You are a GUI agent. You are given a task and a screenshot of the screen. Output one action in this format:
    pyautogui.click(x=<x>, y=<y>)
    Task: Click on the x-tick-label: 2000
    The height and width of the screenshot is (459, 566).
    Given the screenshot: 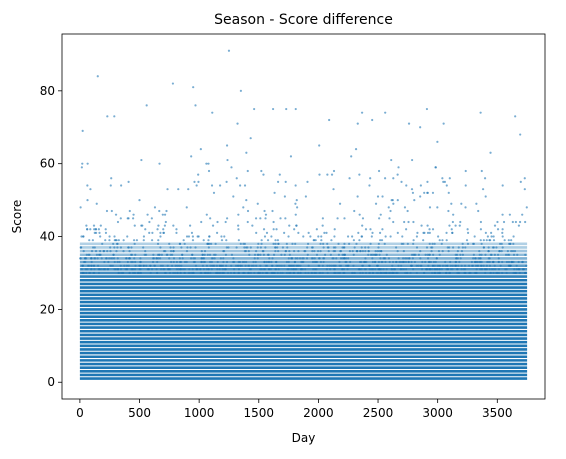 What is the action you would take?
    pyautogui.click(x=318, y=413)
    